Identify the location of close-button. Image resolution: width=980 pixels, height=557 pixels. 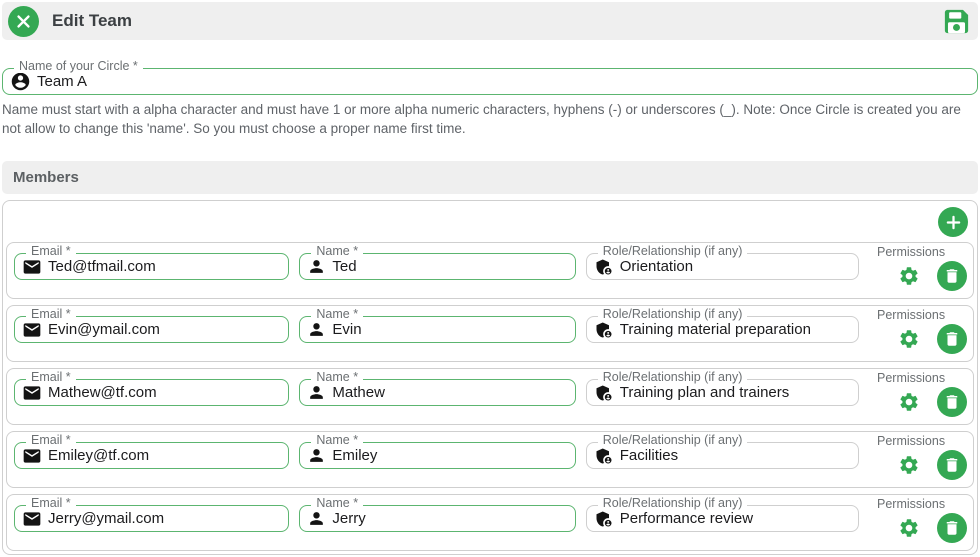
(23, 21).